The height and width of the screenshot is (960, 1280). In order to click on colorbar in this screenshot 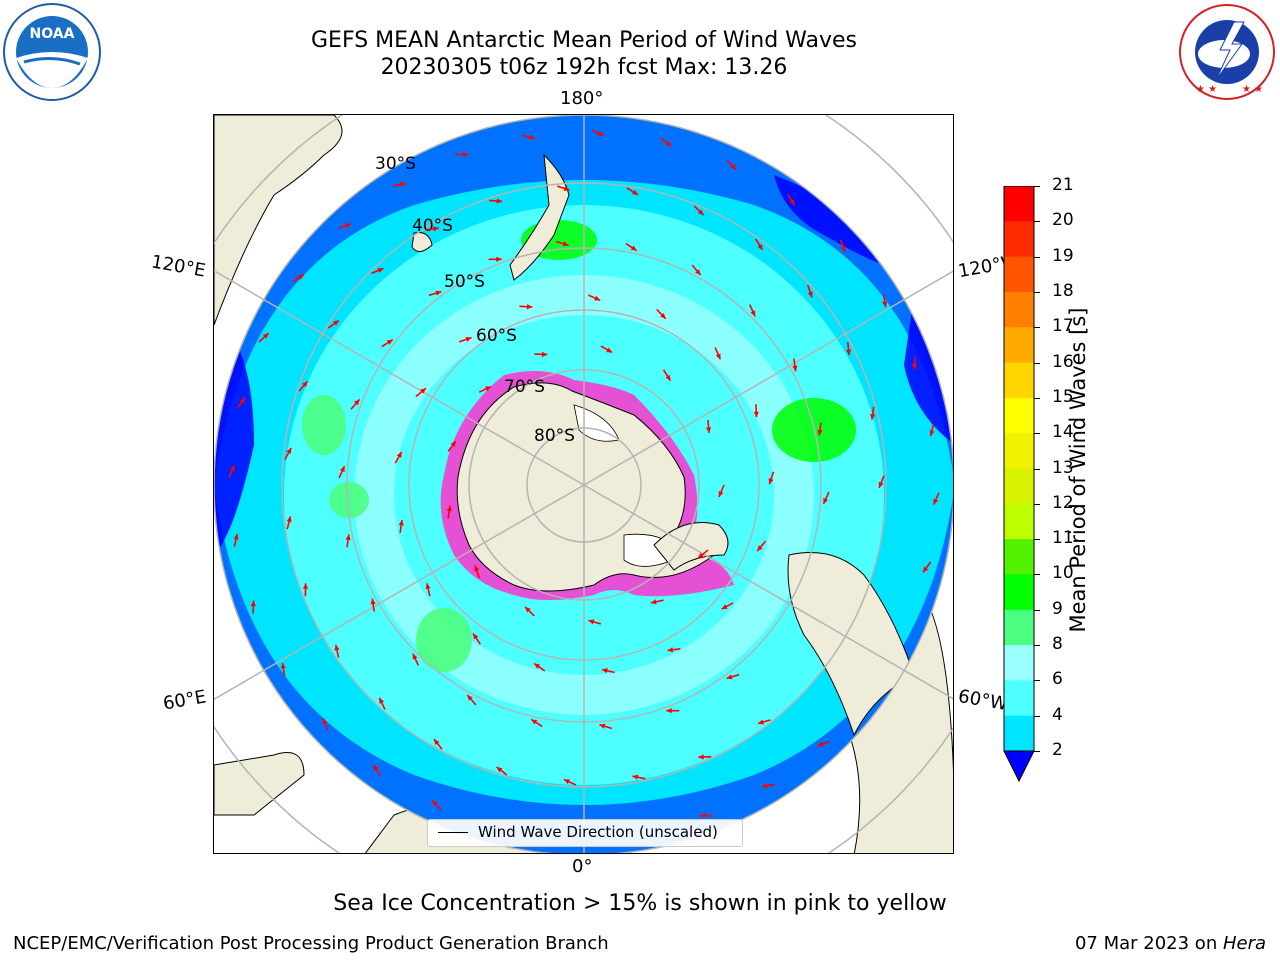, I will do `click(1020, 485)`.